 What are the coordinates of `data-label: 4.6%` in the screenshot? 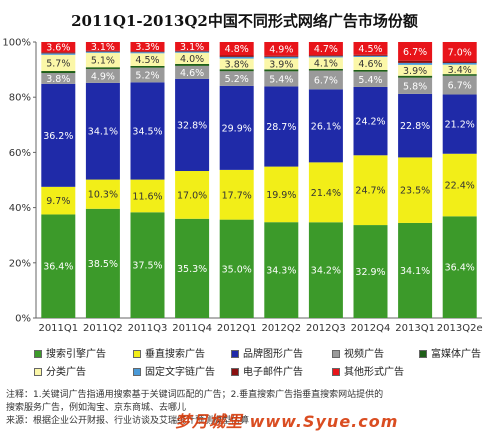 It's located at (192, 73).